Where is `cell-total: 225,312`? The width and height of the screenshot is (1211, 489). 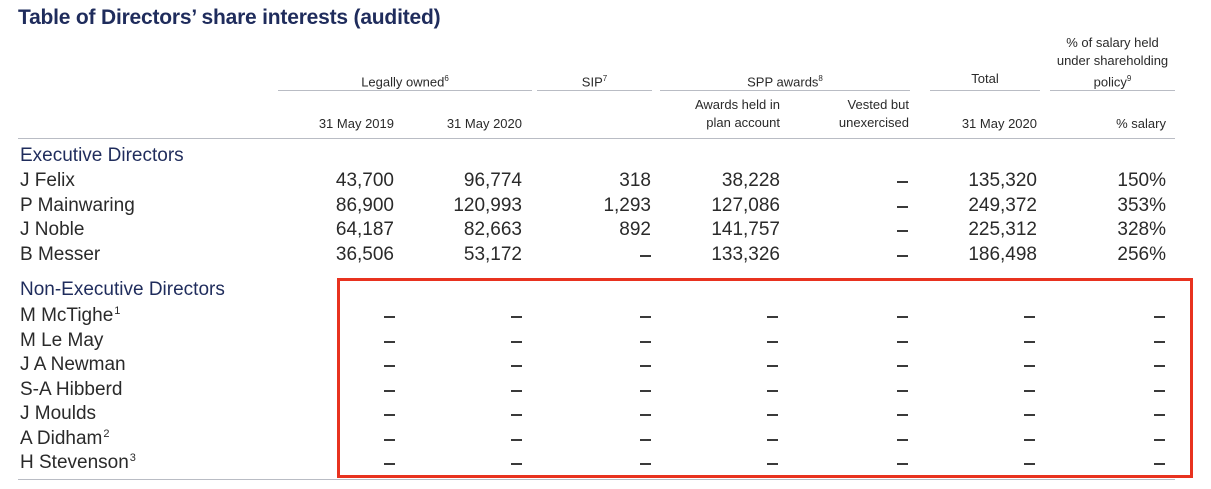 cell-total: 225,312 is located at coordinates (1002, 229).